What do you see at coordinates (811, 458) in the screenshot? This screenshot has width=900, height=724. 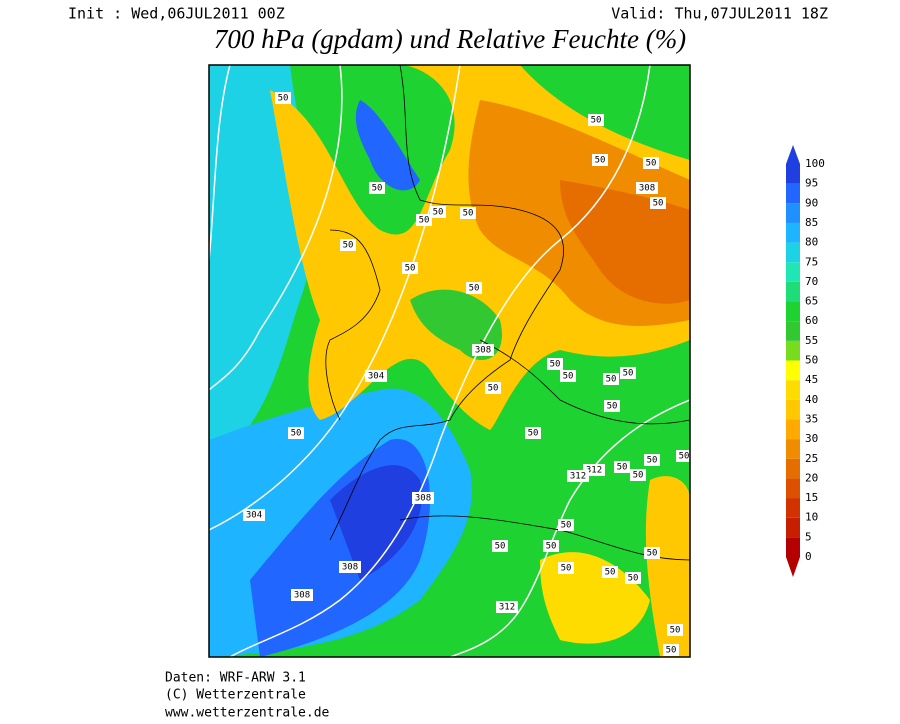 I see `colorbar-label: 25` at bounding box center [811, 458].